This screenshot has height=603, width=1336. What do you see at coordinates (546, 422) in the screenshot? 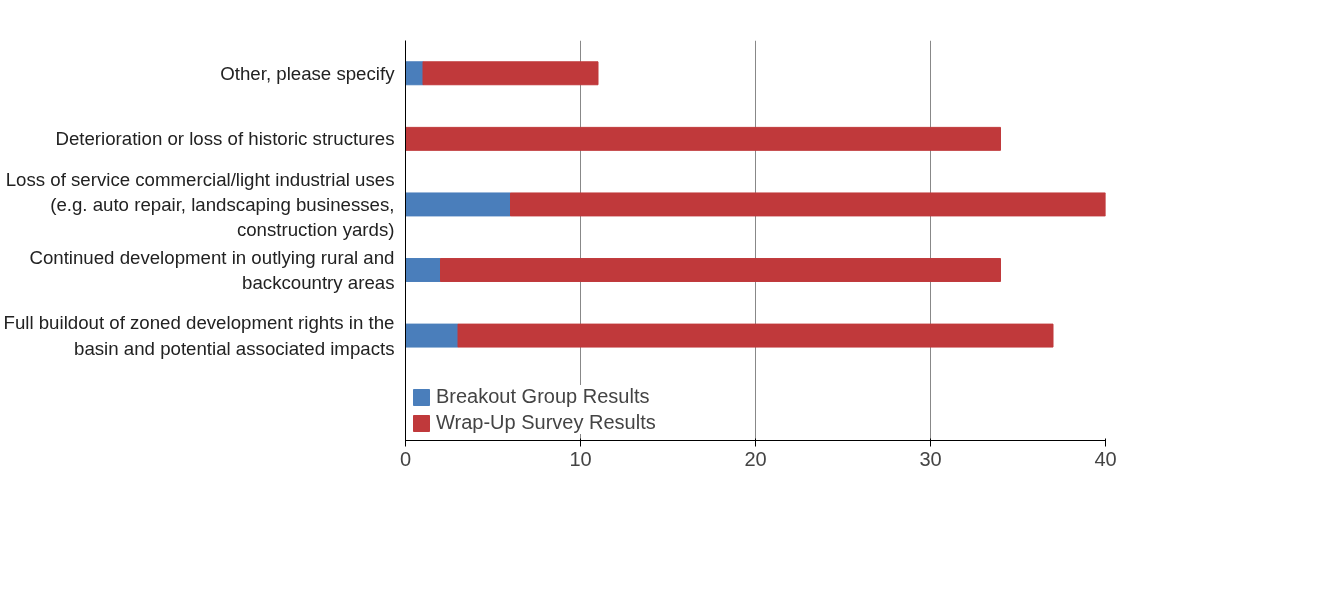
I see `legend-label: Wrap-Up Survey Results` at bounding box center [546, 422].